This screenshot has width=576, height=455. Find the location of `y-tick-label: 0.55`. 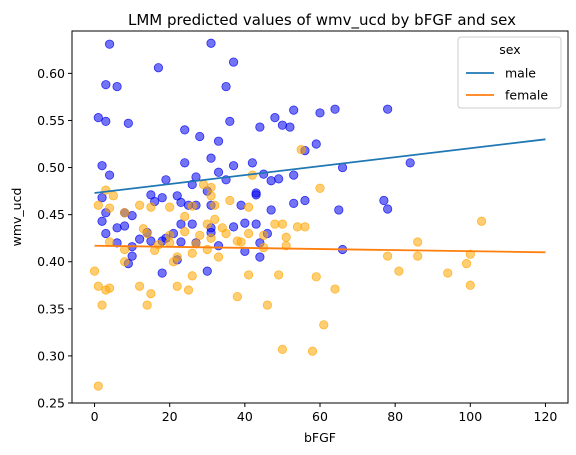

y-tick-label: 0.55 is located at coordinates (51, 120).